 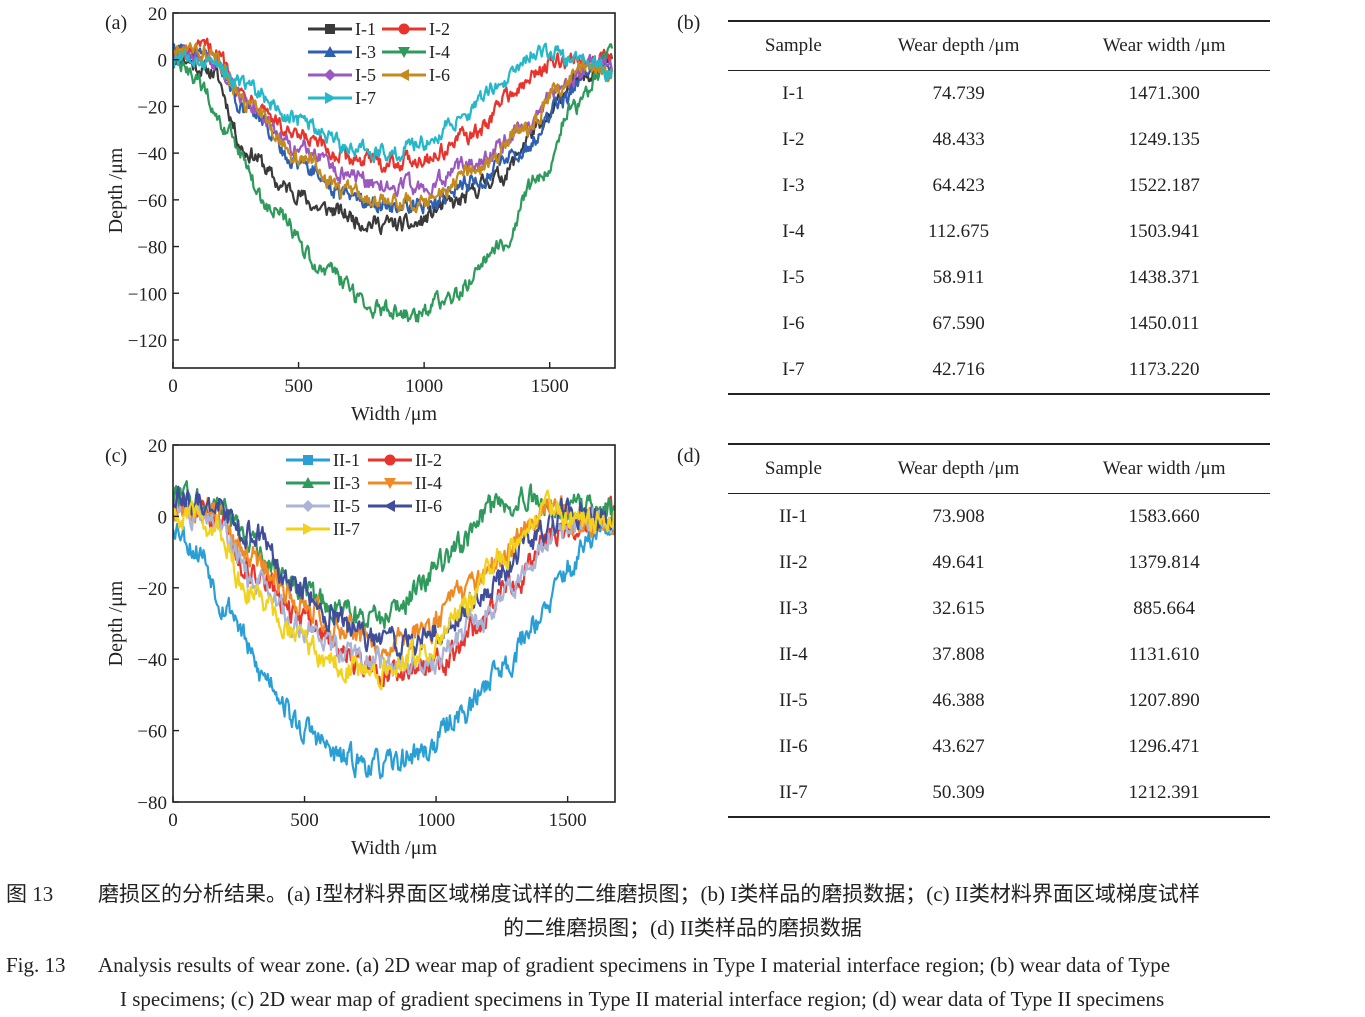 What do you see at coordinates (365, 98) in the screenshot?
I see `legend-label: I-7` at bounding box center [365, 98].